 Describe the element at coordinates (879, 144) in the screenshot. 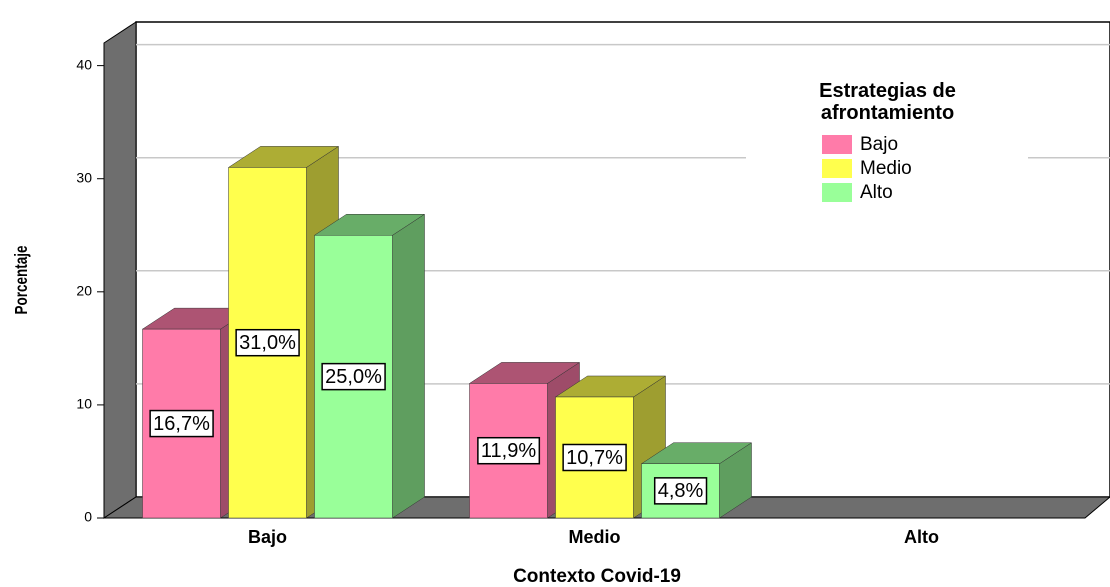

I see `legend-label: Bajo` at that location.